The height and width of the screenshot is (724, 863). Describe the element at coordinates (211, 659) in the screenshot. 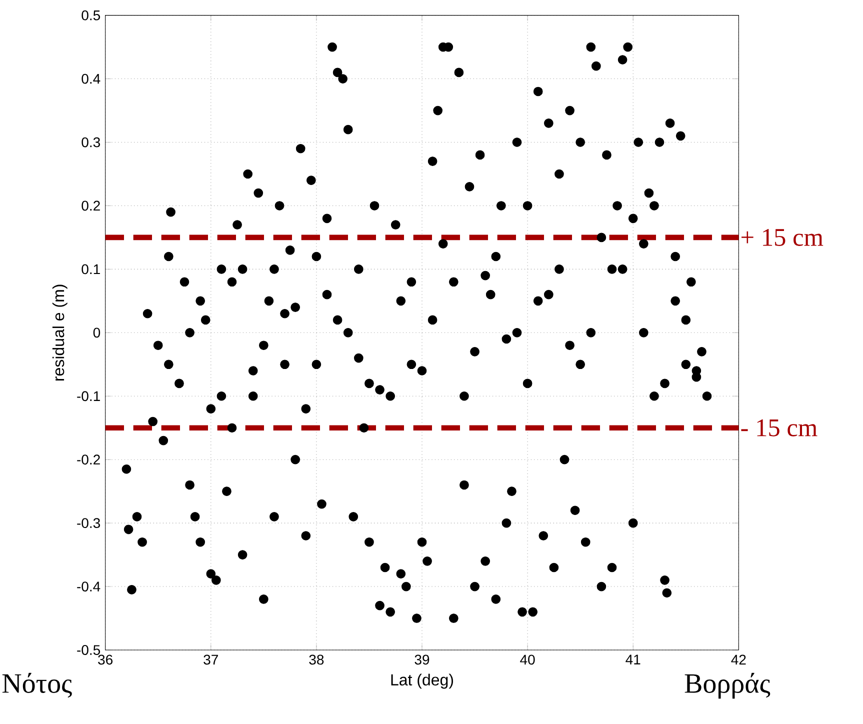

I see `x-tick-label: 37` at that location.